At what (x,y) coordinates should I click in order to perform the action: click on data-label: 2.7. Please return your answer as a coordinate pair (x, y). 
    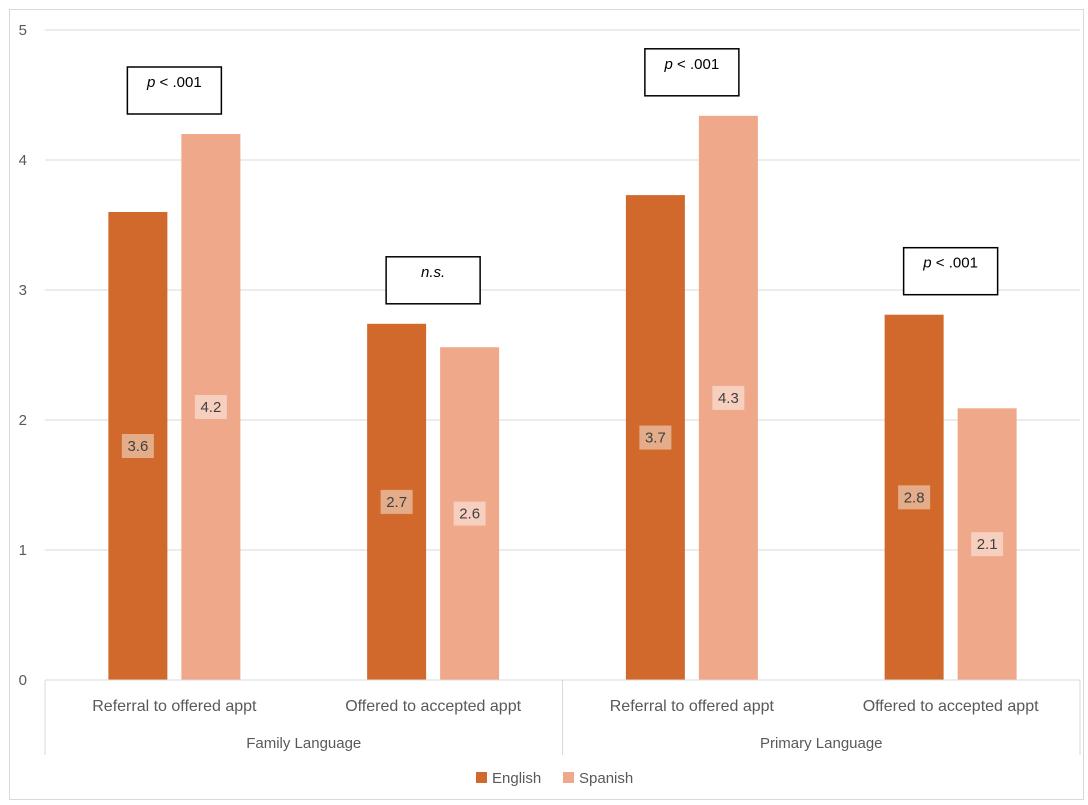
    Looking at the image, I should click on (396, 502).